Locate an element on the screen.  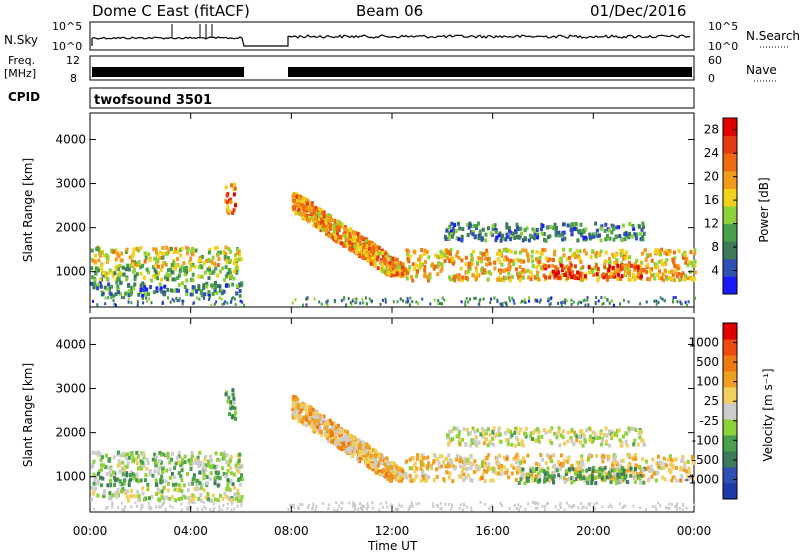
nsky-label: N.Sky is located at coordinates (21, 40).